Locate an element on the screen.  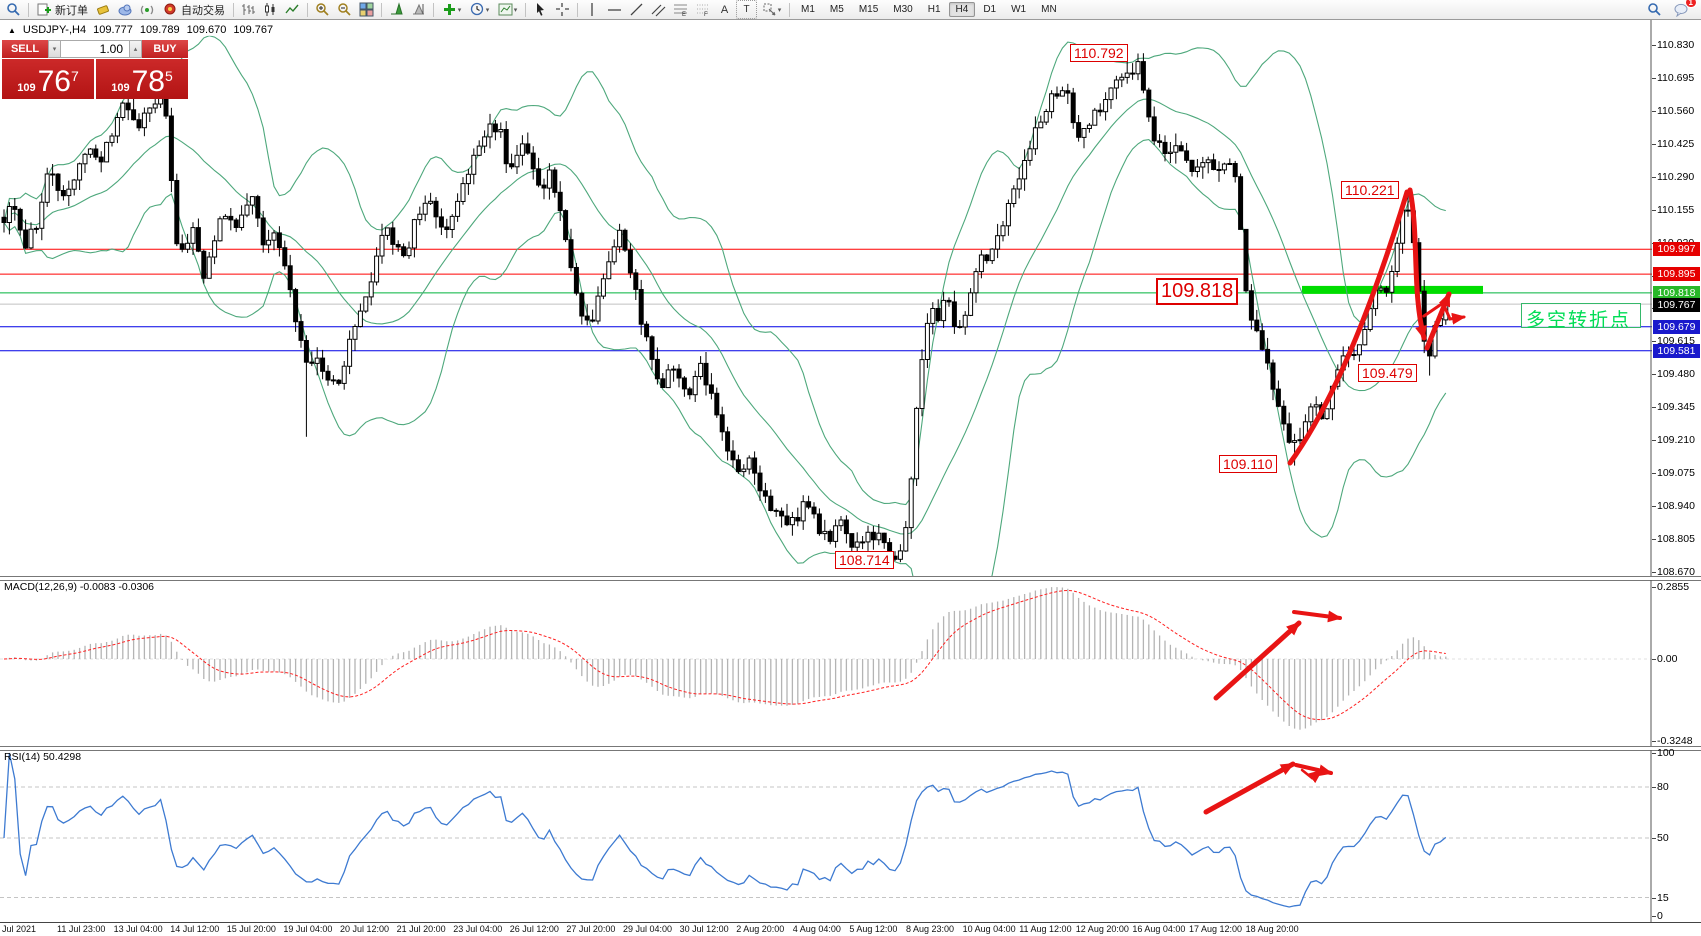
search-symbol-icon is located at coordinates (13, 9).